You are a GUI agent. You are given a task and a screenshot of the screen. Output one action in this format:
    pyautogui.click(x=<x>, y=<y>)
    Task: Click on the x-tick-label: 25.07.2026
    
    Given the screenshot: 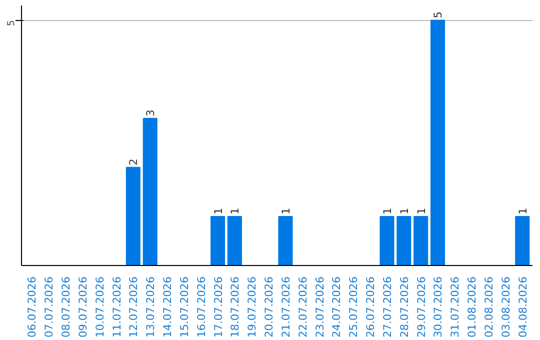 What is the action you would take?
    pyautogui.click(x=353, y=307)
    